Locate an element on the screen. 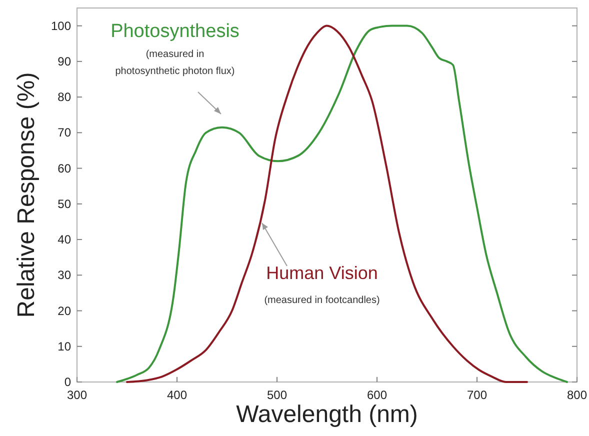  y-tick-label: 30 is located at coordinates (65, 275).